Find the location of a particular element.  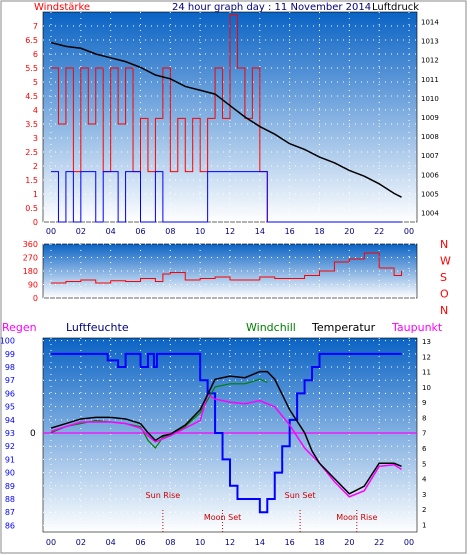

humidity-header: Luftfeuchte is located at coordinates (97, 327).